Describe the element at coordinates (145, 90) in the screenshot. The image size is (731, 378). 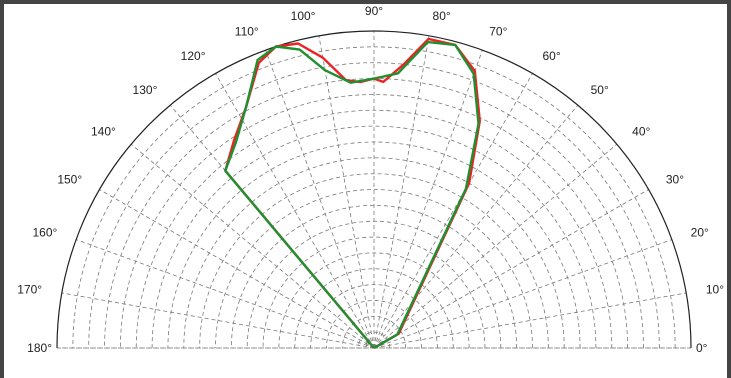
I see `angle-tick-label: 130°` at that location.